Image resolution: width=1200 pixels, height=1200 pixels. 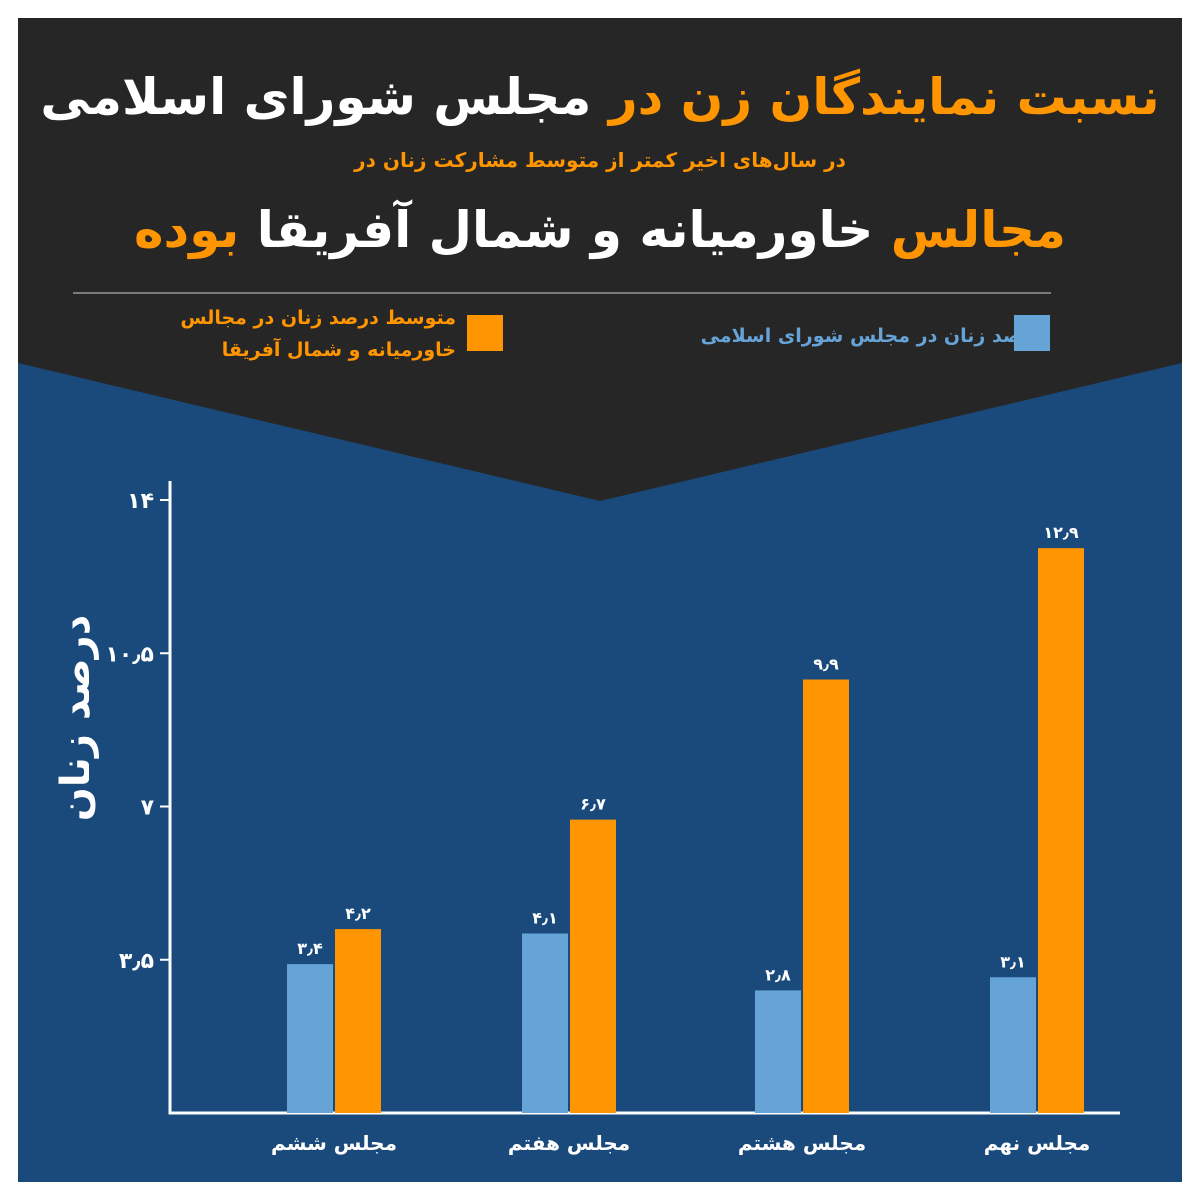 I want to click on title-line-2: مجالس خاورمیانه و شمال آفریقا بوده, so click(x=600, y=230).